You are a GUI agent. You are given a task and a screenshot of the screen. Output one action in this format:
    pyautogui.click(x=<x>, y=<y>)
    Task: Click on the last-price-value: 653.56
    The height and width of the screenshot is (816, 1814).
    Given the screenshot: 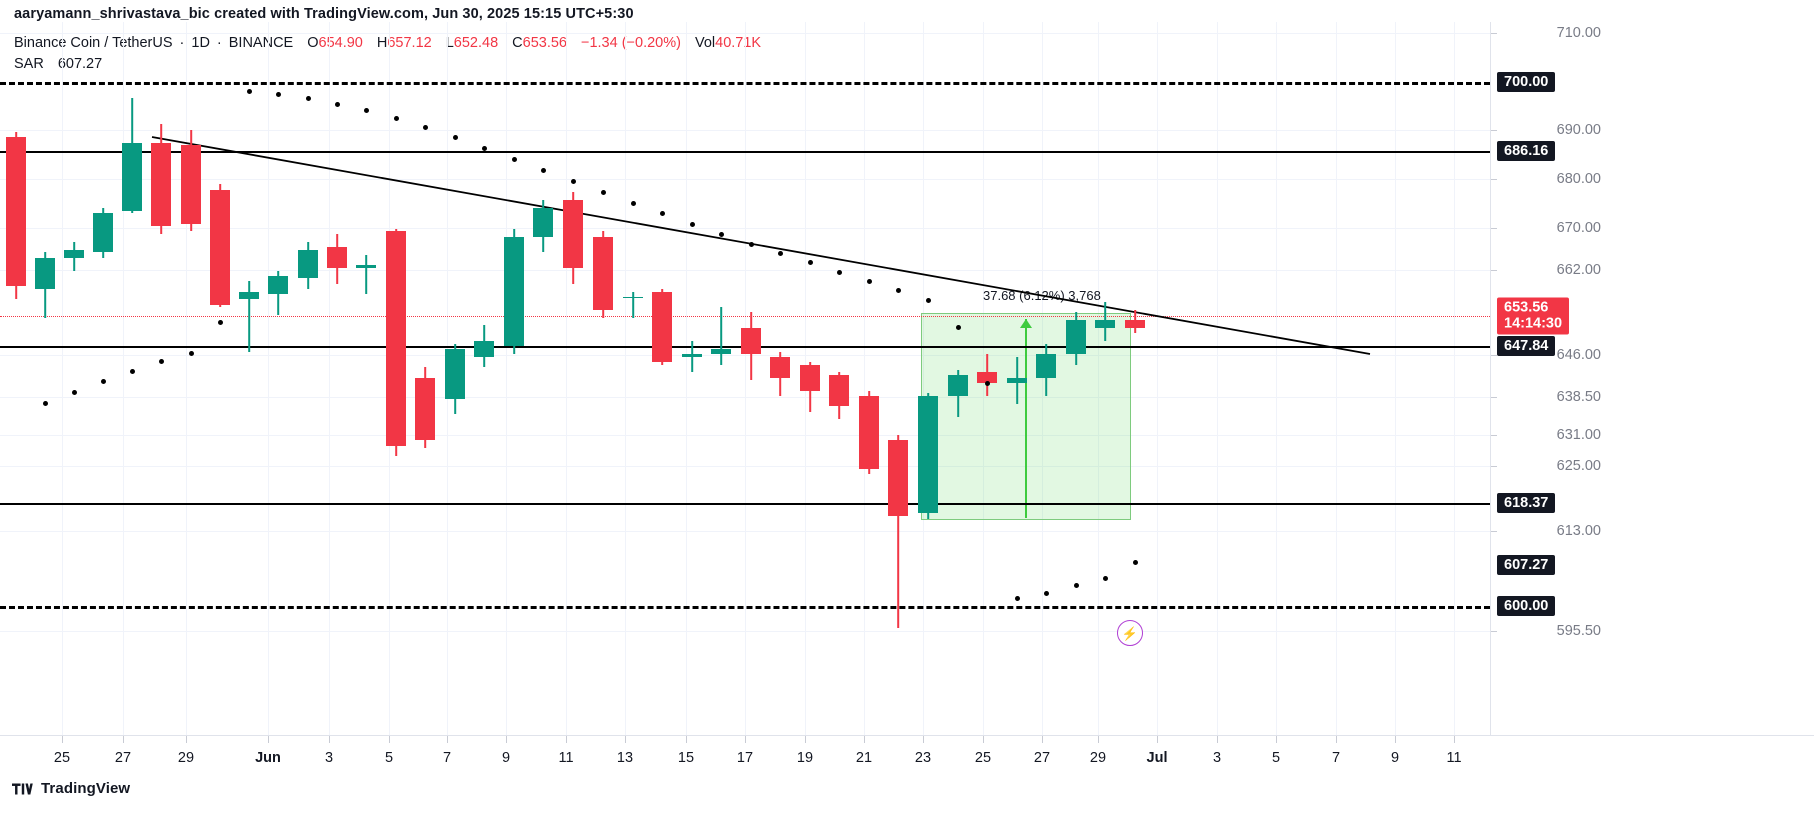 What is the action you would take?
    pyautogui.click(x=1526, y=307)
    